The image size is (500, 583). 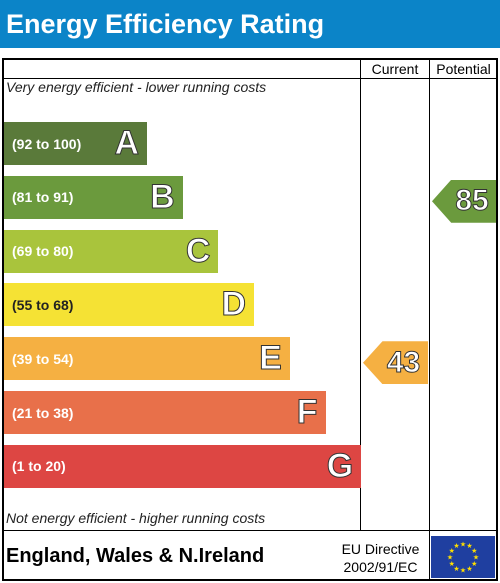 I want to click on band-range-label: (81 to 91), so click(x=43, y=197).